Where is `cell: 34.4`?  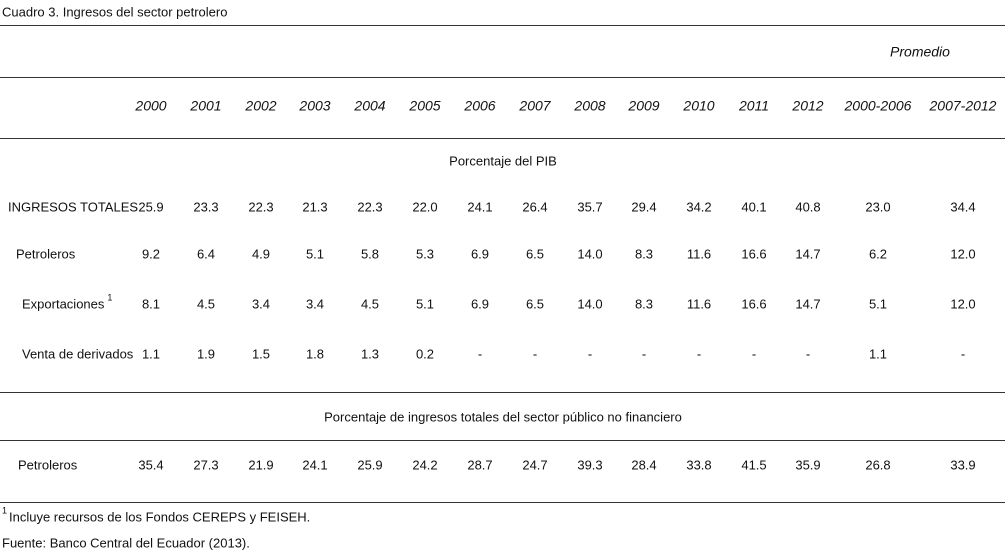
cell: 34.4 is located at coordinates (962, 206).